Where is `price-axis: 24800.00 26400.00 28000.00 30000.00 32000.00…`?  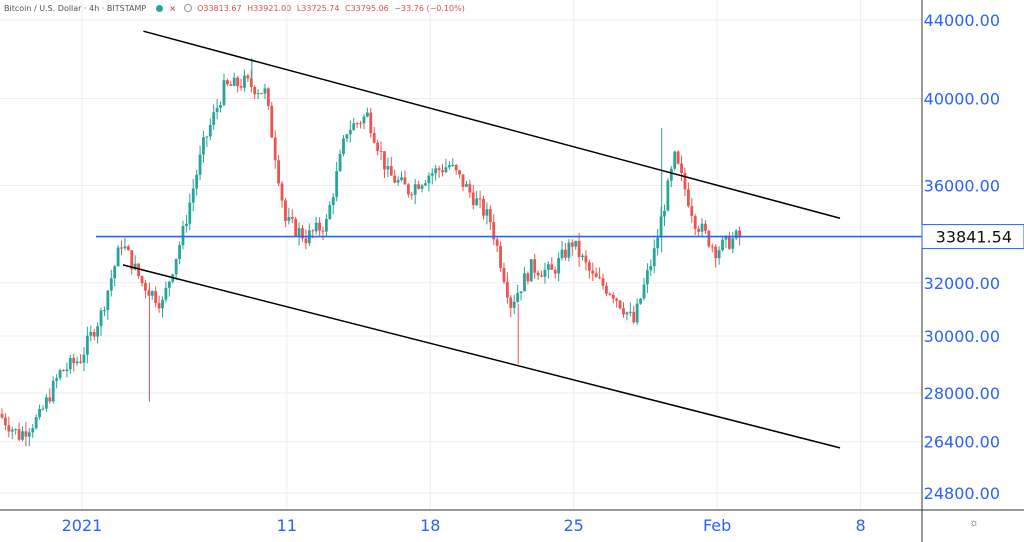 price-axis: 24800.00 26400.00 28000.00 30000.00 32000.00… is located at coordinates (972, 271).